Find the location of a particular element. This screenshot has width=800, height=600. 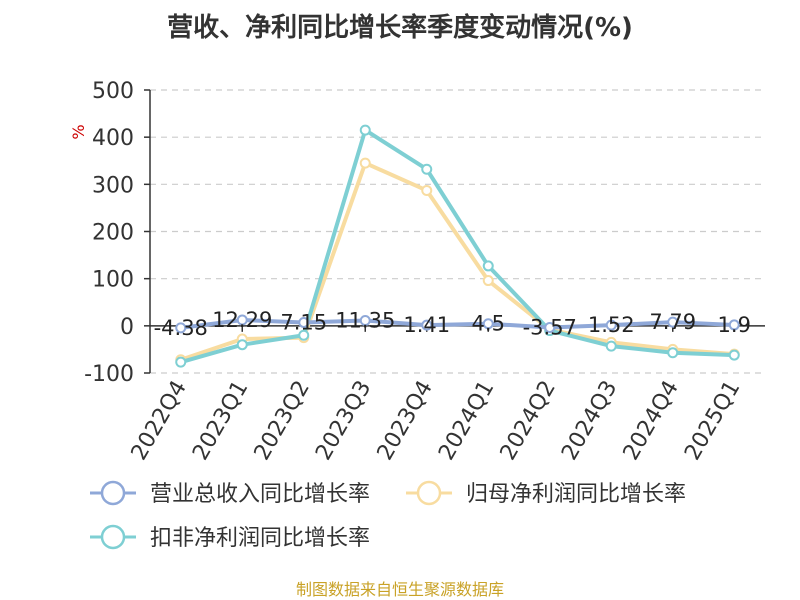

legend-label: 归母净利润同比增长率 is located at coordinates (576, 494).